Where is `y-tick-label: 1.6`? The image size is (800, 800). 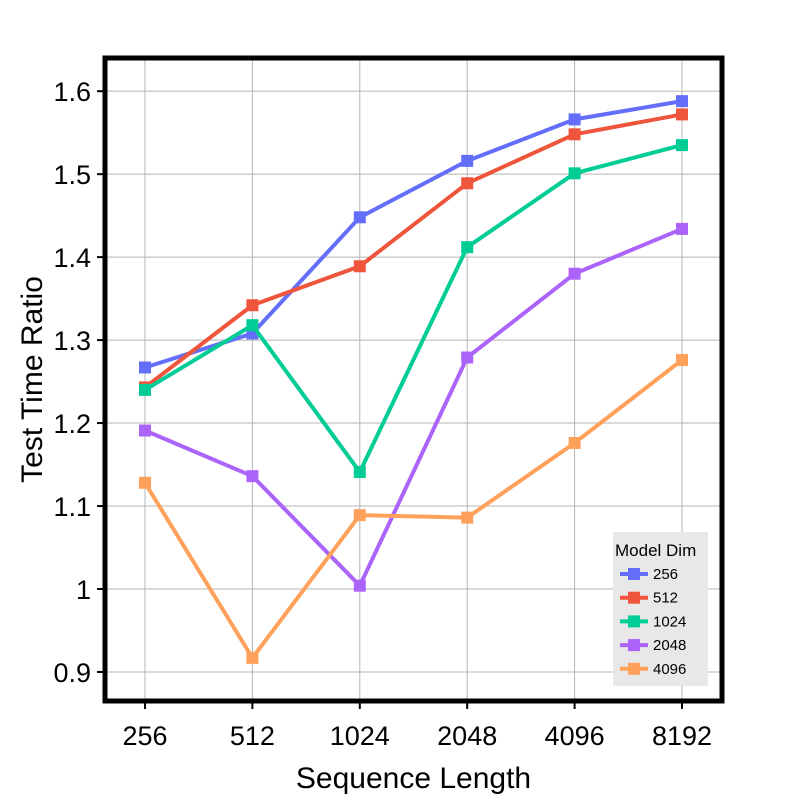
y-tick-label: 1.6 is located at coordinates (72, 92).